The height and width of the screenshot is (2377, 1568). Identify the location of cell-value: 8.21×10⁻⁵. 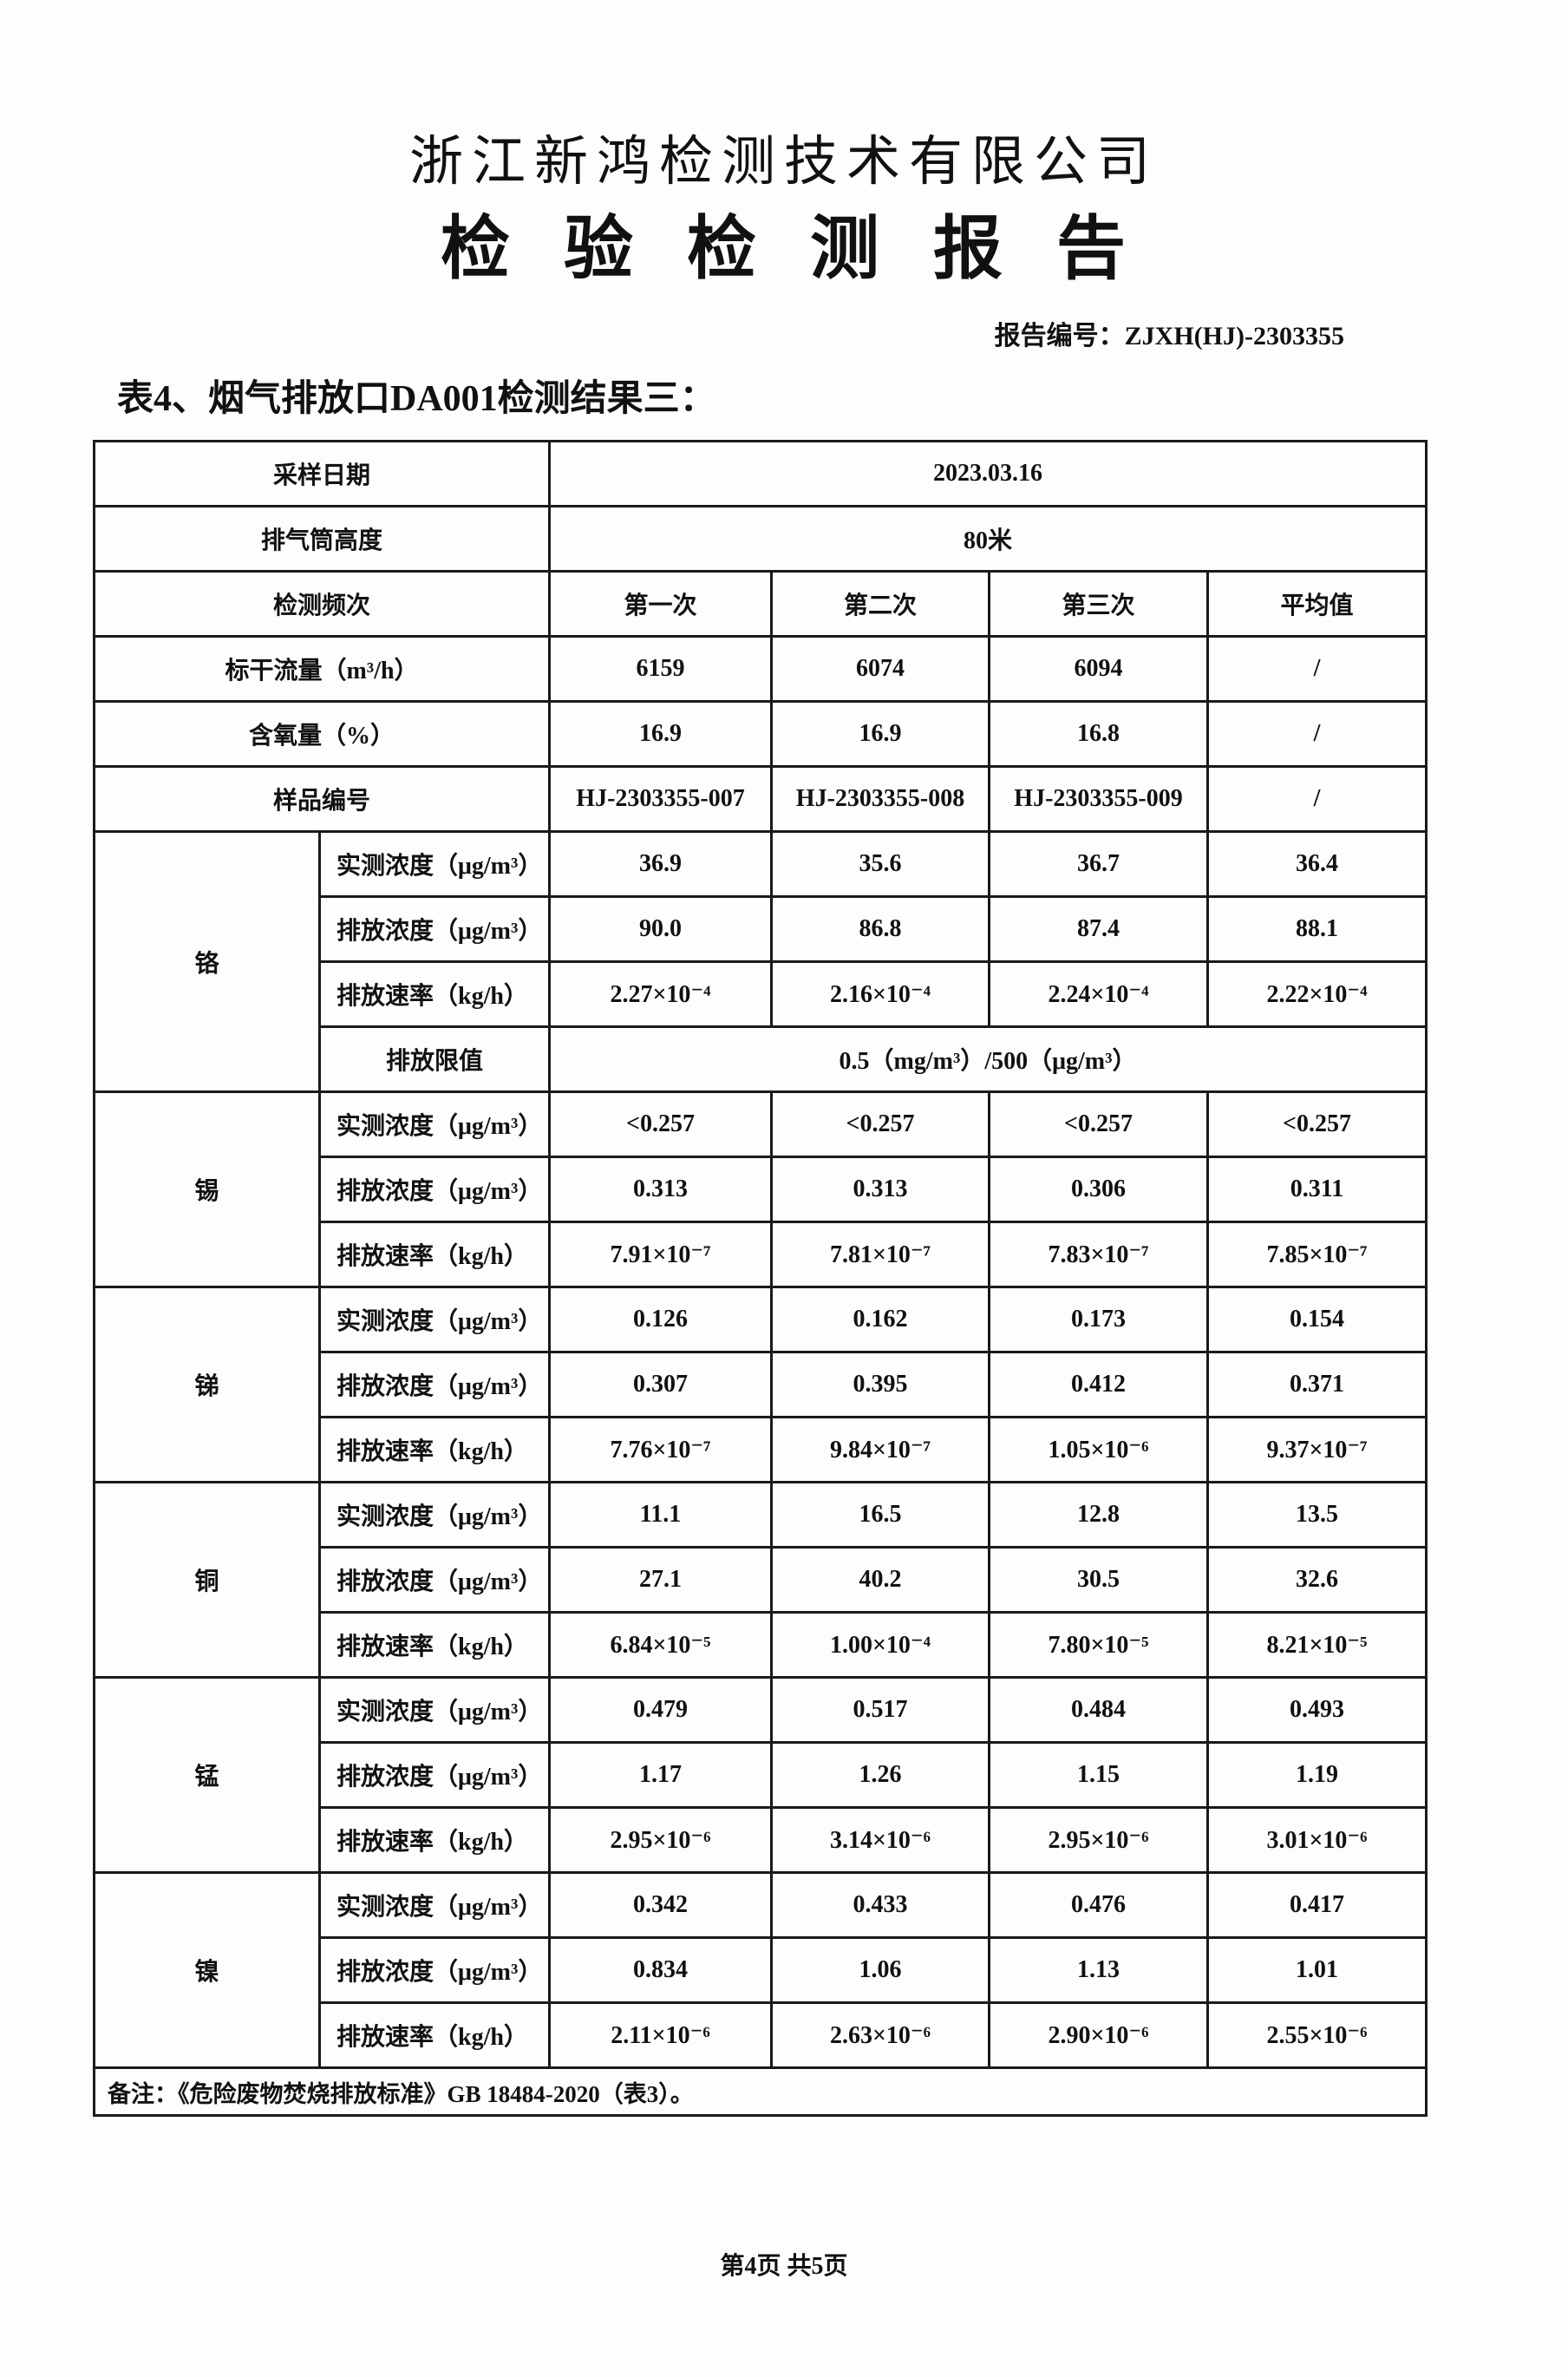
(1317, 1645).